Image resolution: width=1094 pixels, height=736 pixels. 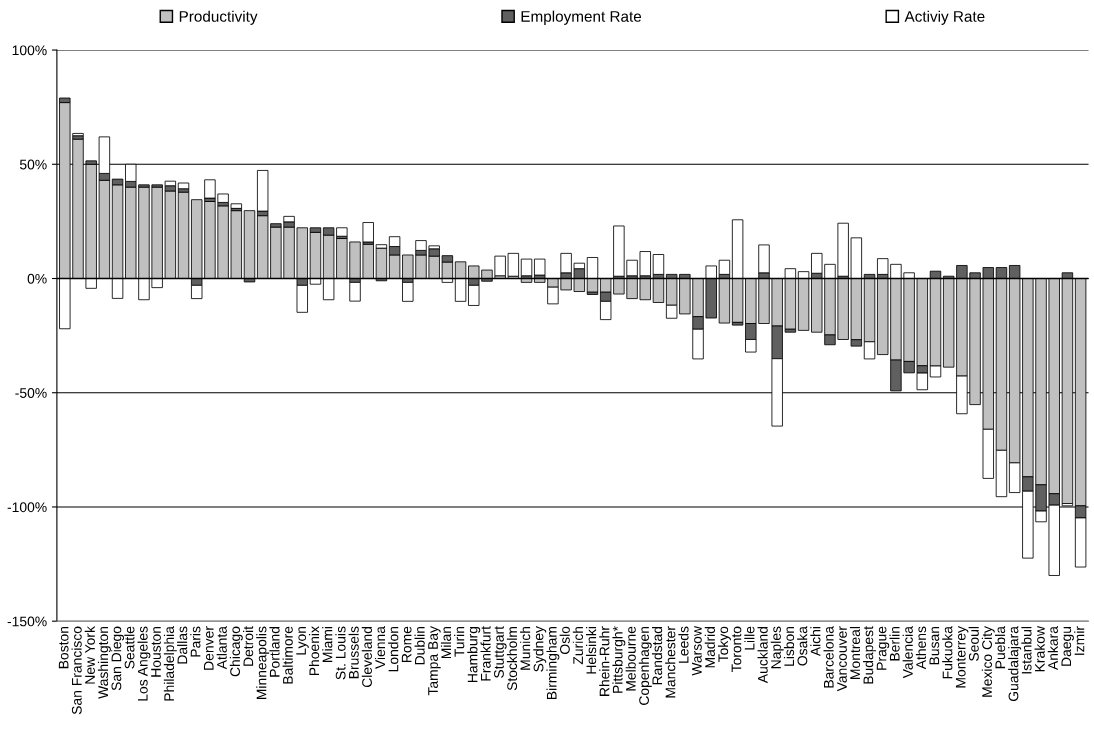 I want to click on x-tick-label: Toronto, so click(x=736, y=649).